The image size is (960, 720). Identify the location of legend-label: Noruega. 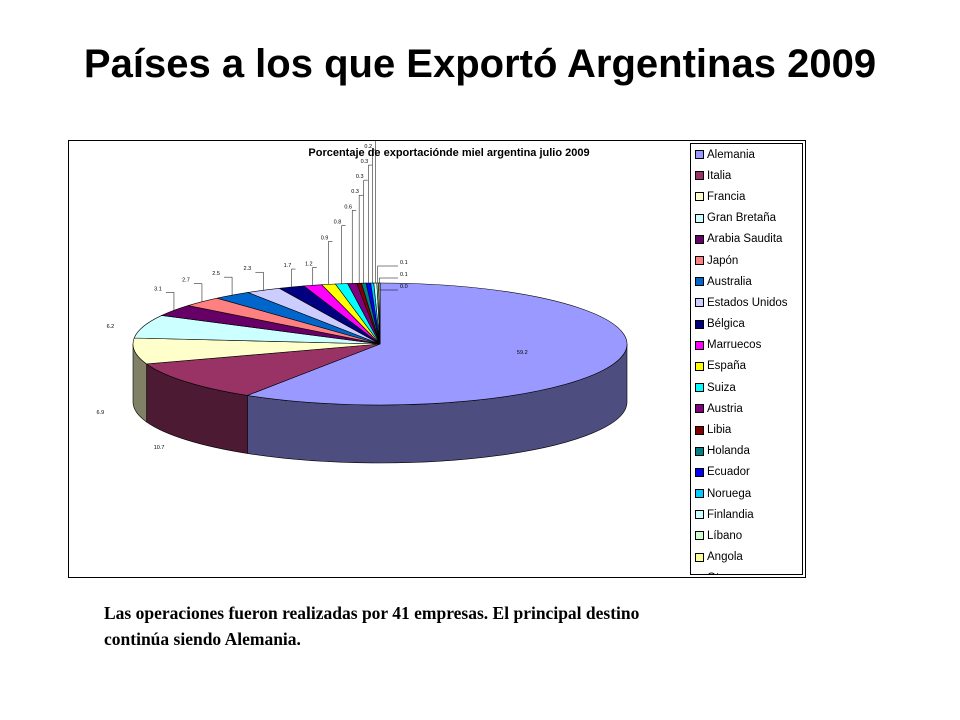
(729, 493).